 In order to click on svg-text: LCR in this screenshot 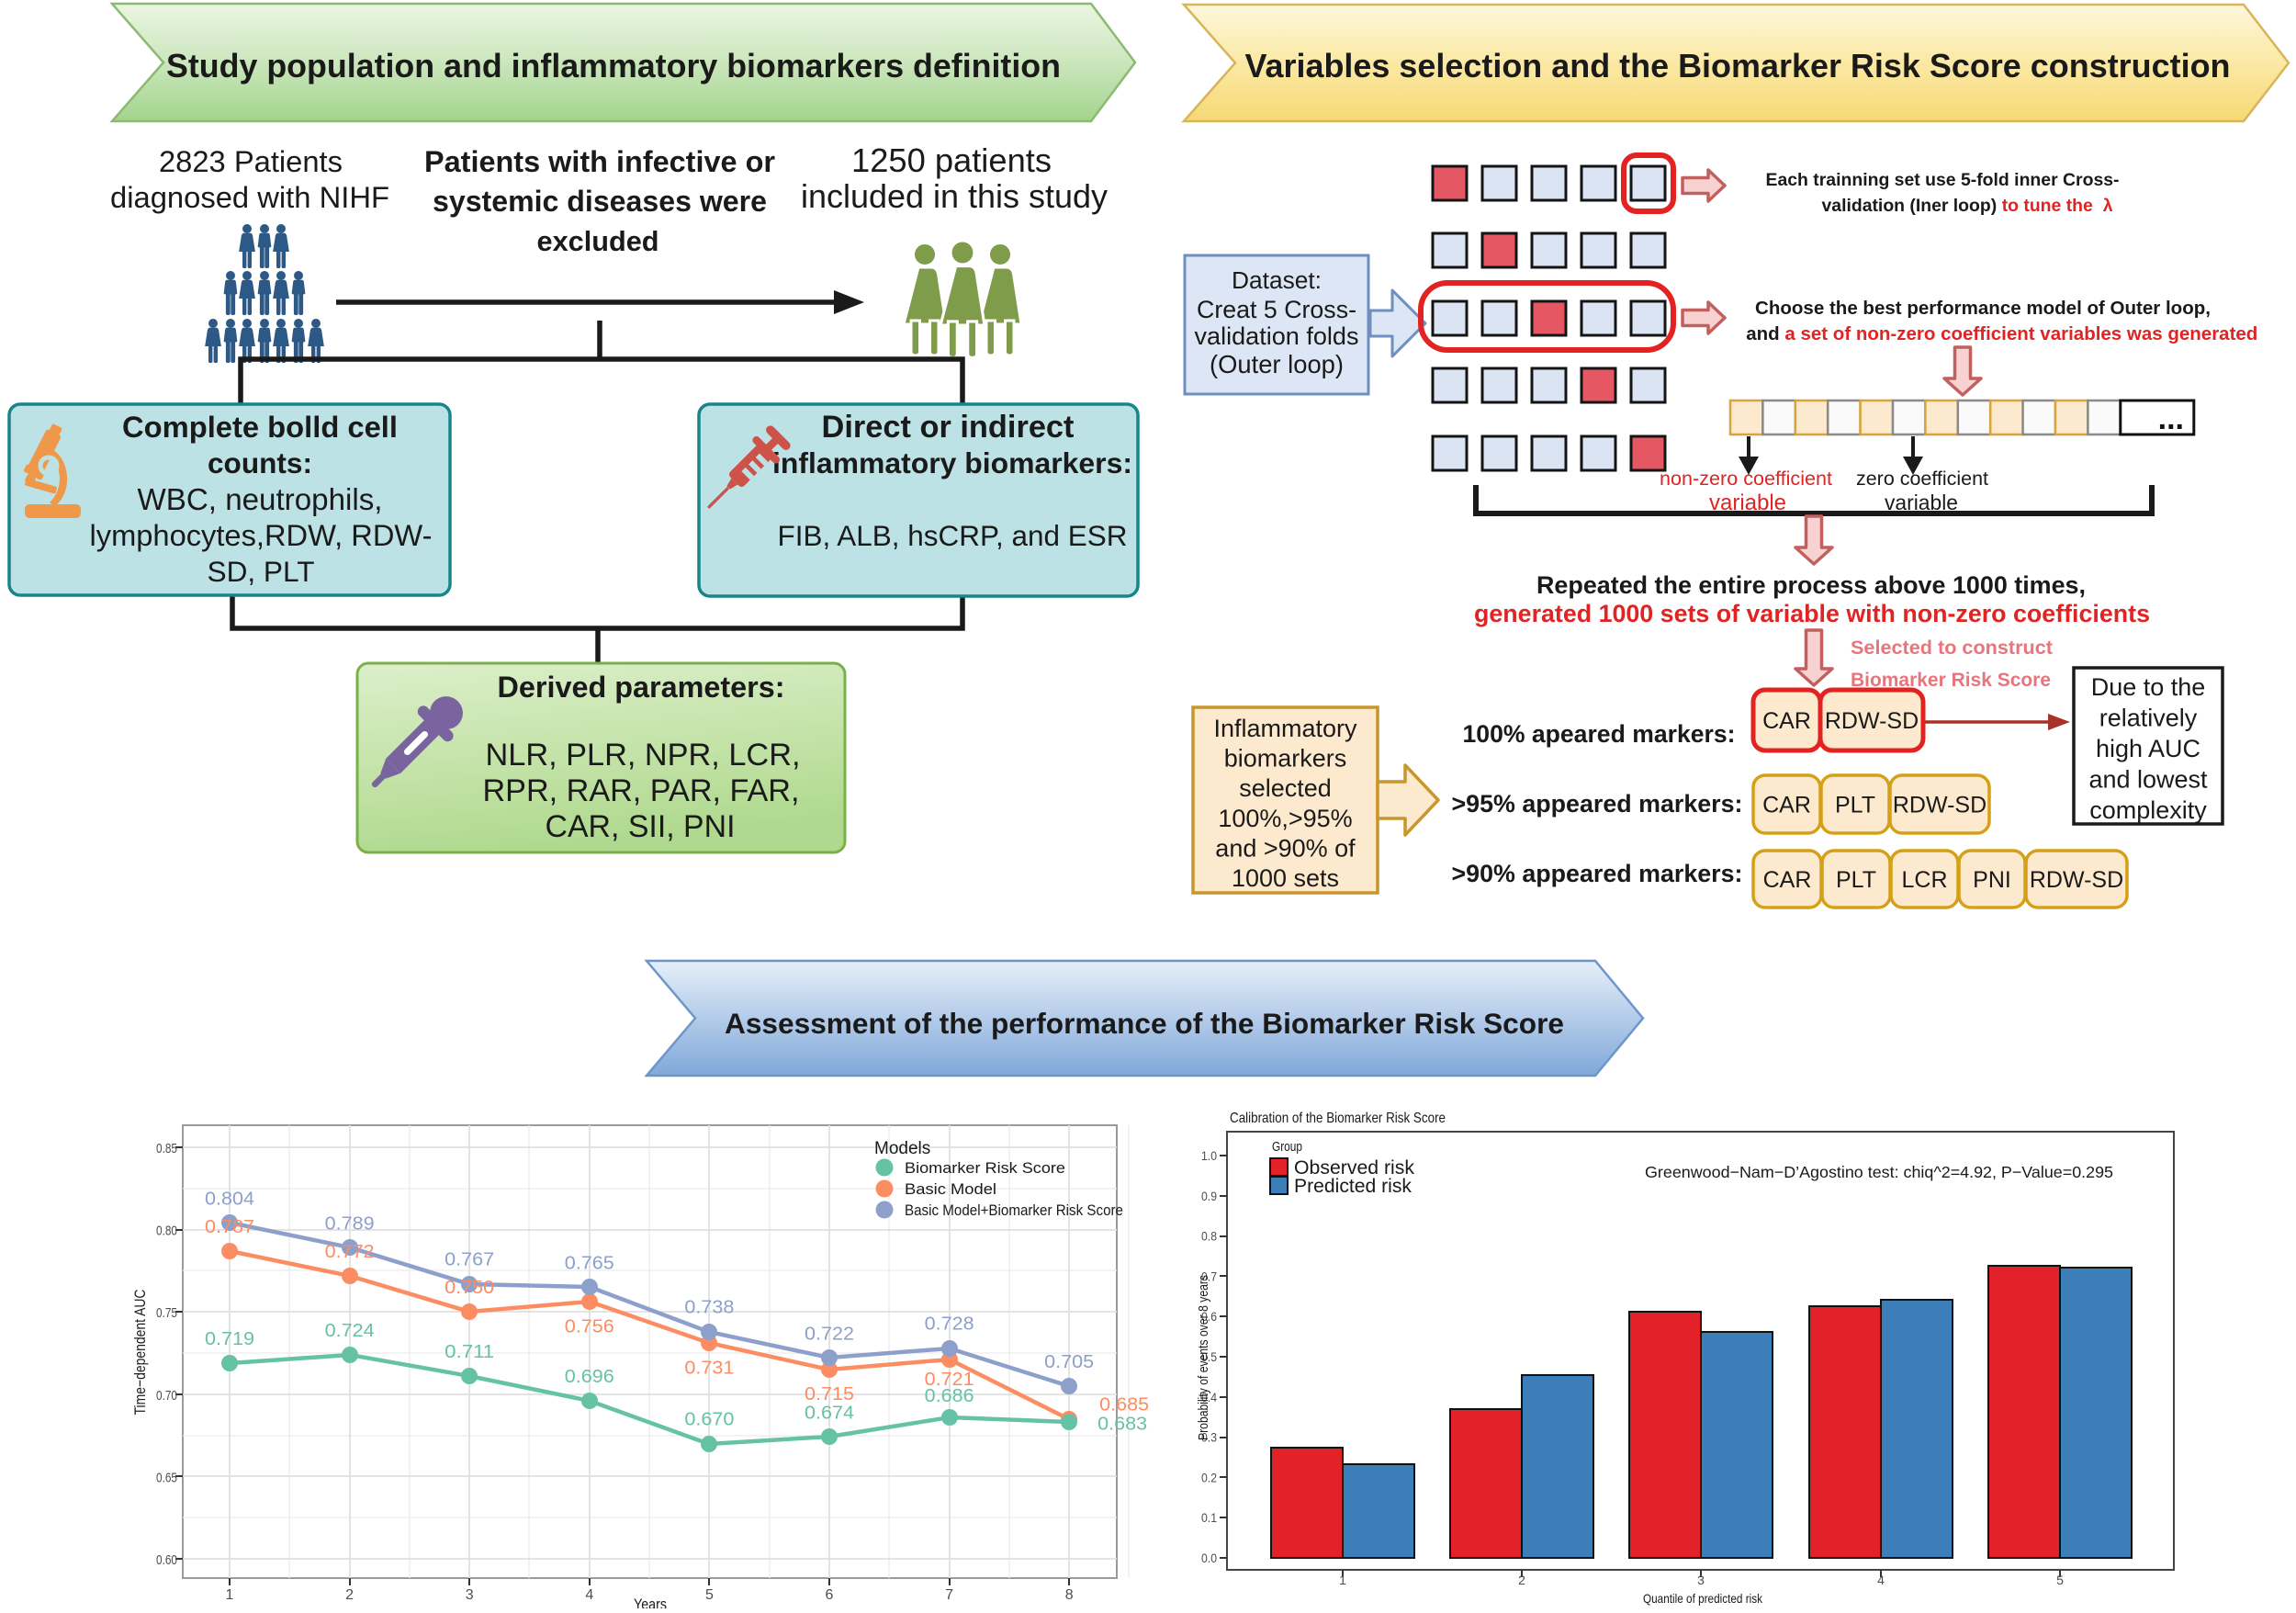, I will do `click(1924, 880)`.